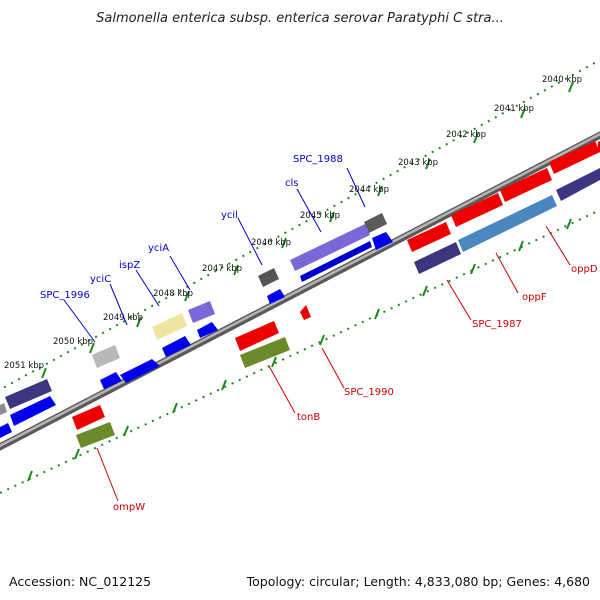 Image resolution: width=600 pixels, height=600 pixels. I want to click on gene-label: ompW, so click(129, 507).